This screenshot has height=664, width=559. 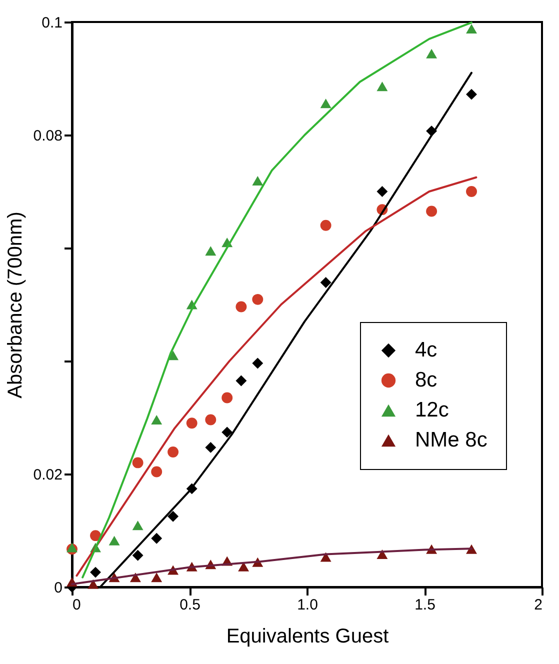 What do you see at coordinates (308, 637) in the screenshot?
I see `x-axis-title: Equivalents Guest` at bounding box center [308, 637].